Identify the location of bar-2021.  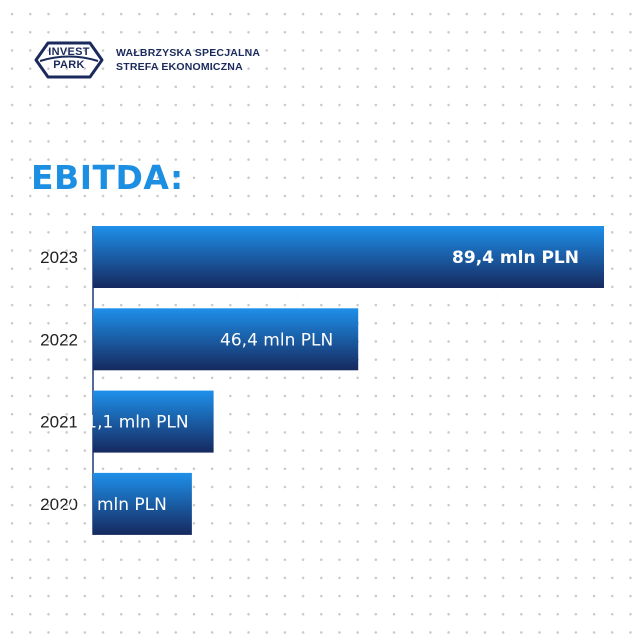
(153, 421).